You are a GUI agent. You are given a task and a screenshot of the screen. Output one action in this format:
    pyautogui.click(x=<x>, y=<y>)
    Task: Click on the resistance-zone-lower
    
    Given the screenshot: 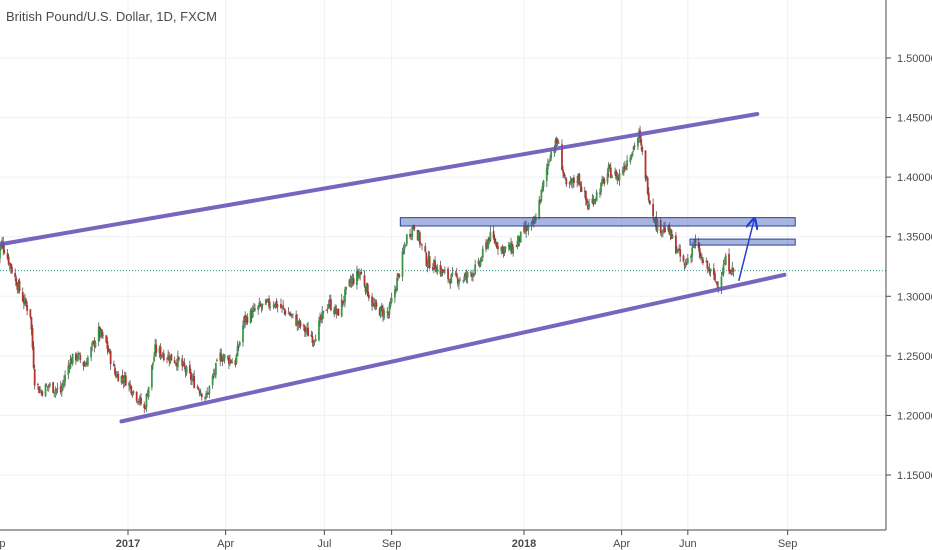 What is the action you would take?
    pyautogui.click(x=742, y=242)
    